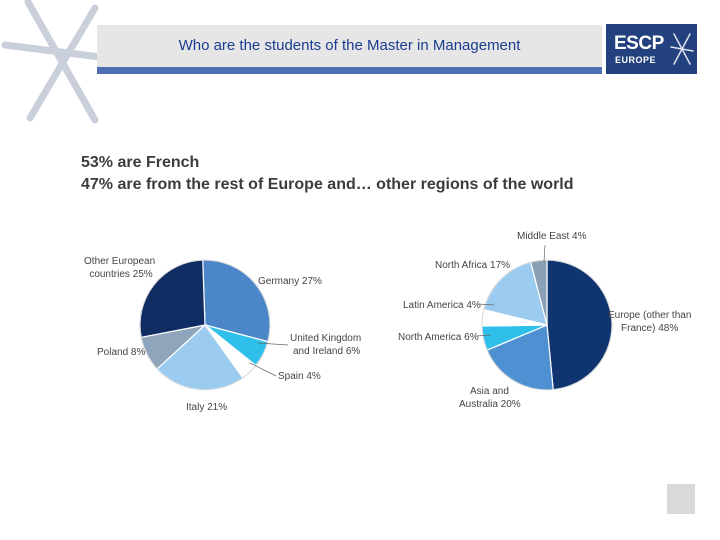  I want to click on title-underline, so click(349, 70).